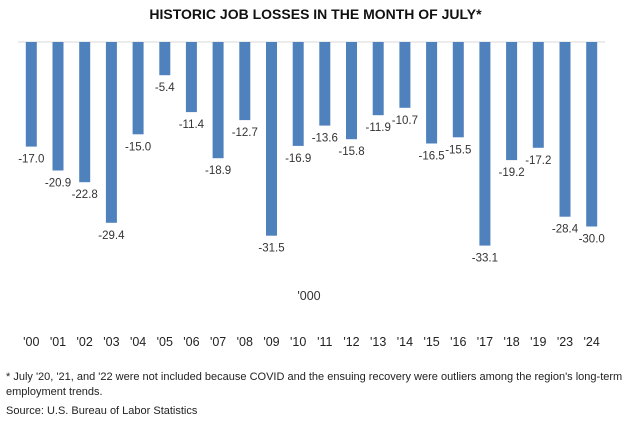  What do you see at coordinates (111, 342) in the screenshot?
I see `x-tick-label-3: '03` at bounding box center [111, 342].